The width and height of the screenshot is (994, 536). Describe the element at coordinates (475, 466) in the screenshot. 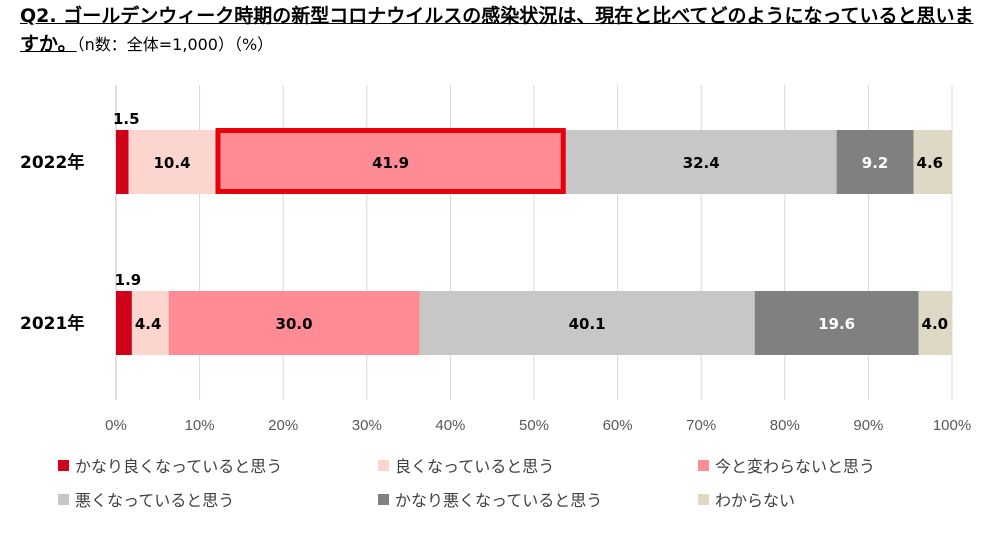

I see `legend-label: 良くなっていると思う` at that location.